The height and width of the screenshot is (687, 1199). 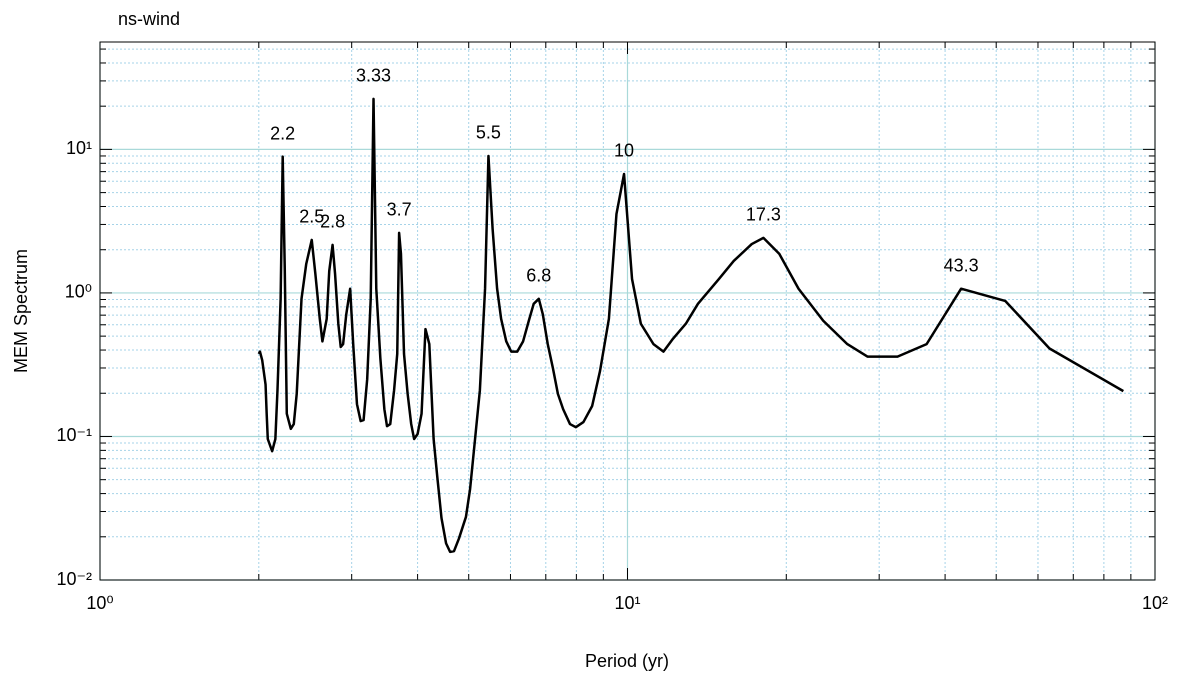 What do you see at coordinates (488, 133) in the screenshot?
I see `peak-annotation: 5.5` at bounding box center [488, 133].